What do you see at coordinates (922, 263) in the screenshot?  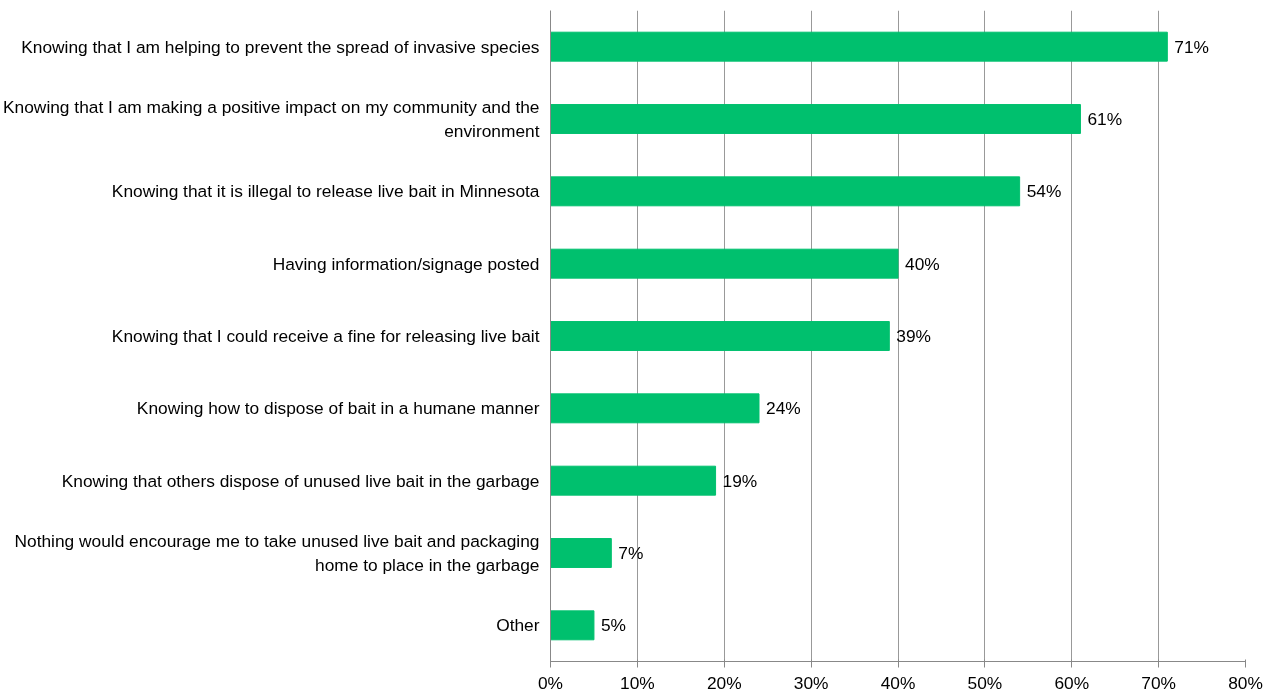 I see `data-label: 40%` at bounding box center [922, 263].